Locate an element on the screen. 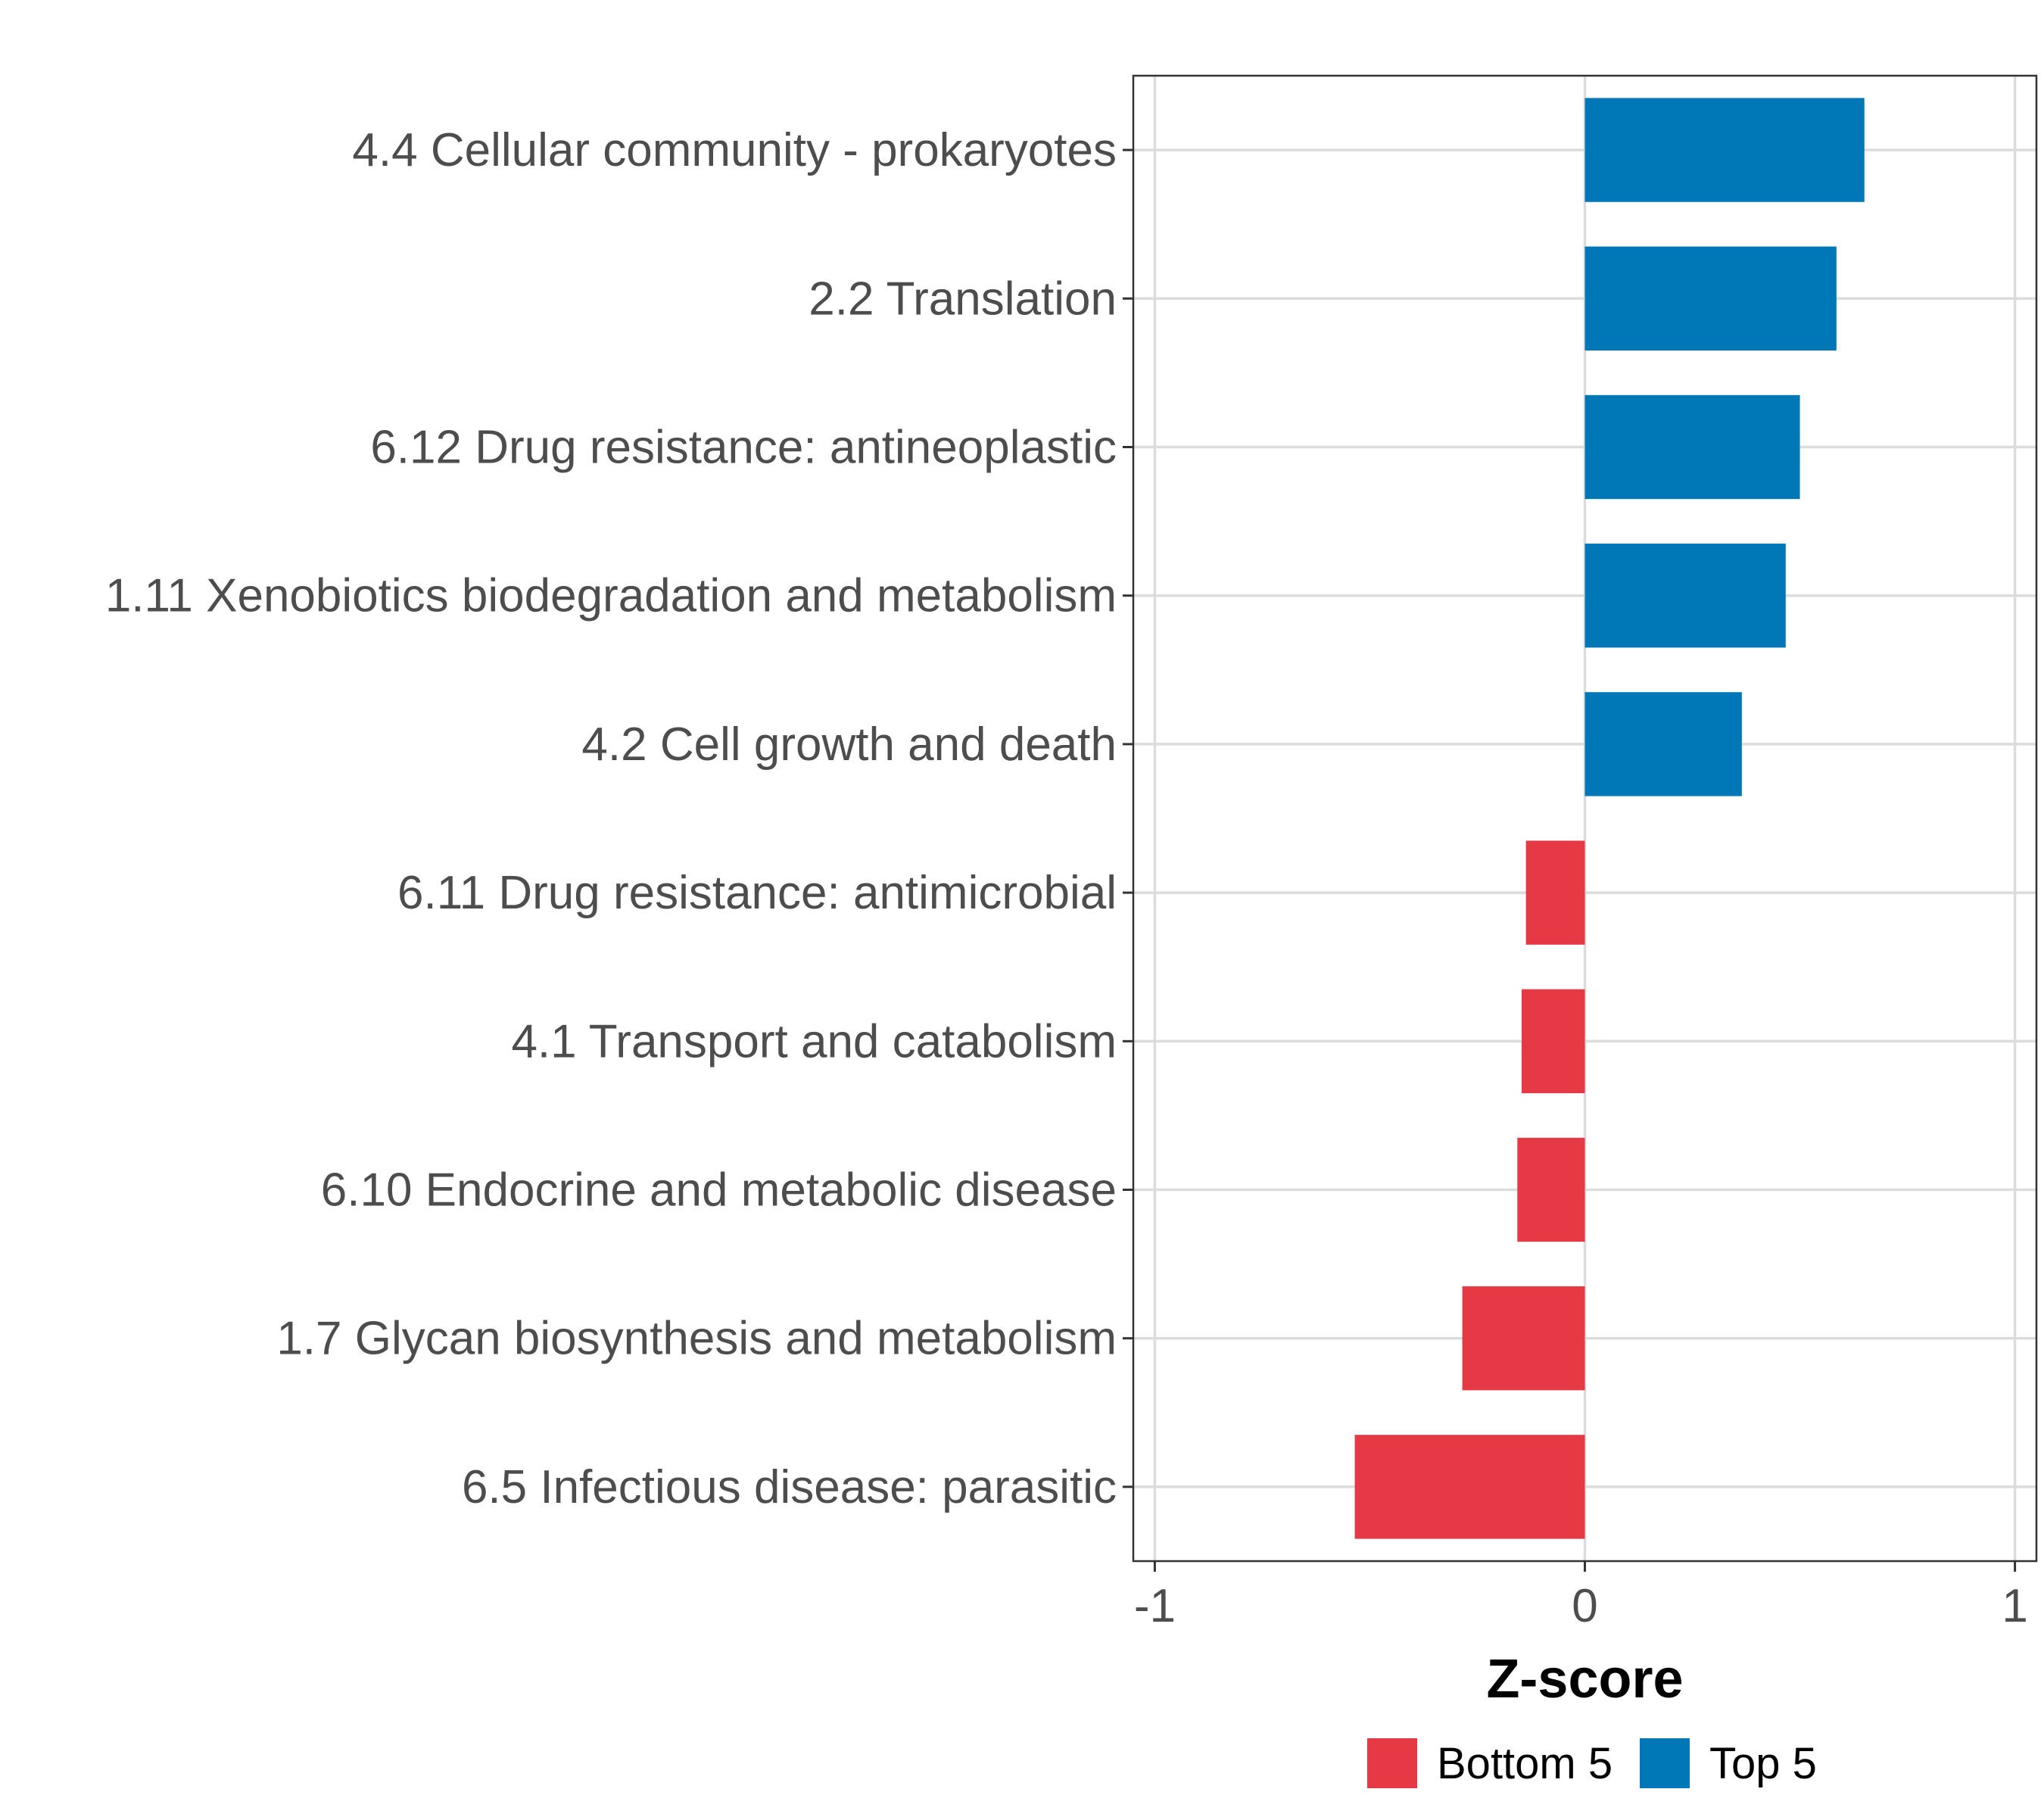 The image size is (2044, 1817). category-label: 6.12 Drug resistance: antineoplastic is located at coordinates (743, 448).